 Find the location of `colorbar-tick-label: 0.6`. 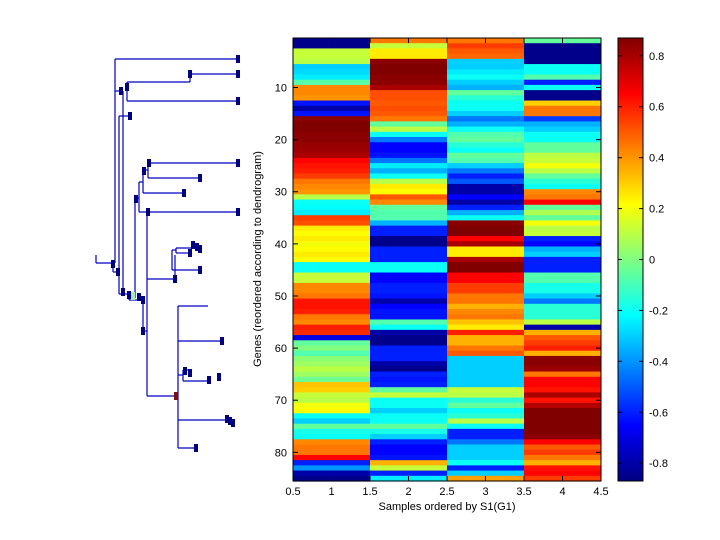

colorbar-tick-label: 0.6 is located at coordinates (656, 108).